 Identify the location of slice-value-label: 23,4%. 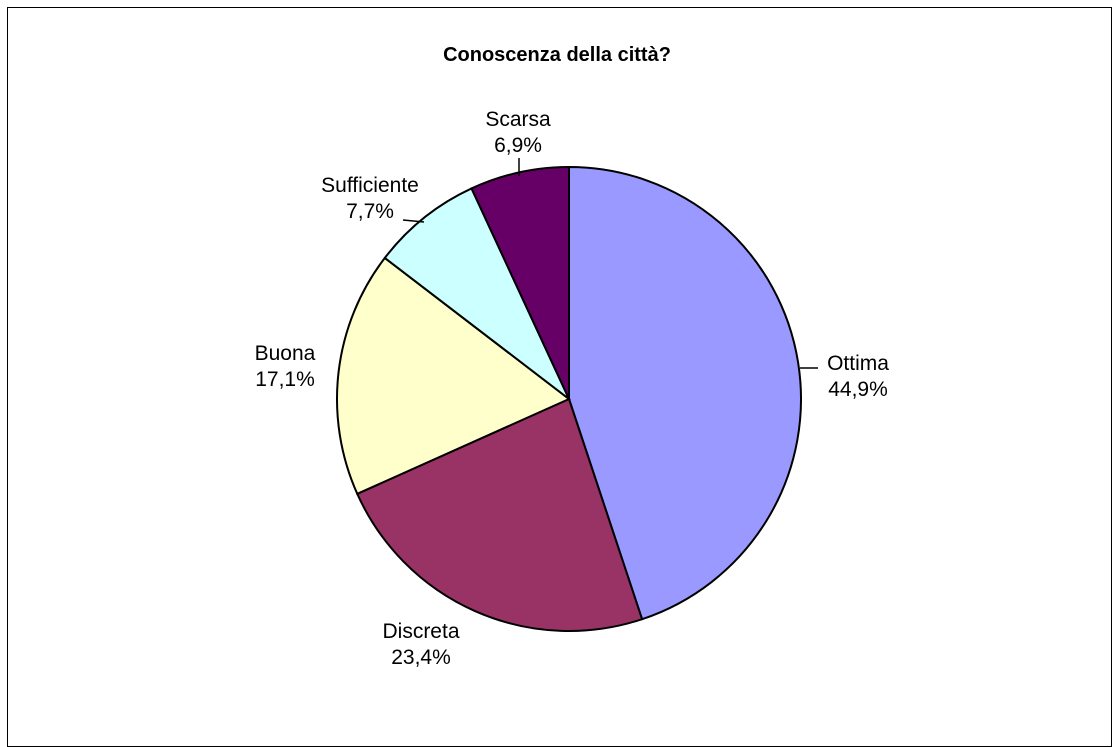
(421, 657).